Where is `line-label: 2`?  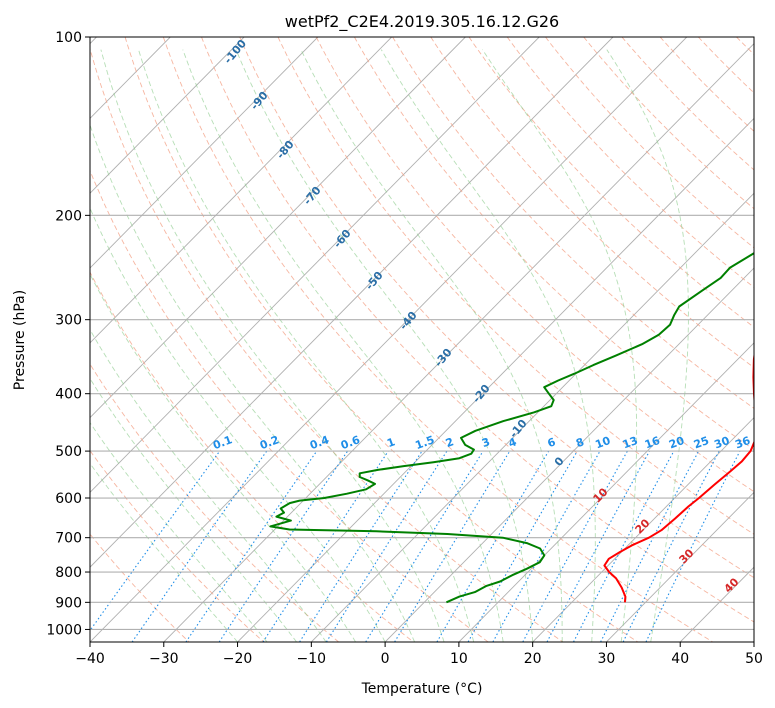 line-label: 2 is located at coordinates (450, 442).